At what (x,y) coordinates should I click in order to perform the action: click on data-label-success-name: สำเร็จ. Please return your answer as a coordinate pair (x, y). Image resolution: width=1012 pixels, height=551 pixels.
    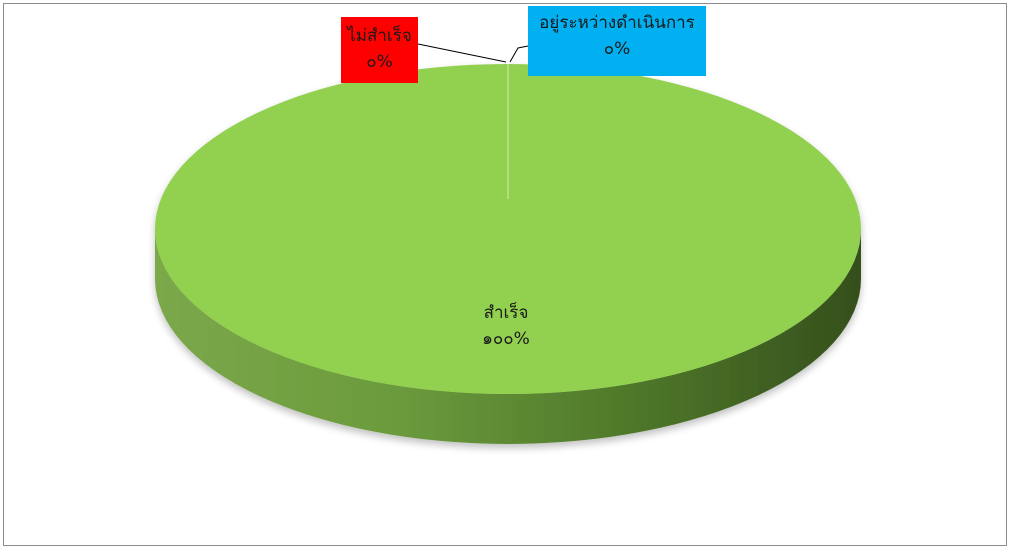
    Looking at the image, I should click on (506, 313).